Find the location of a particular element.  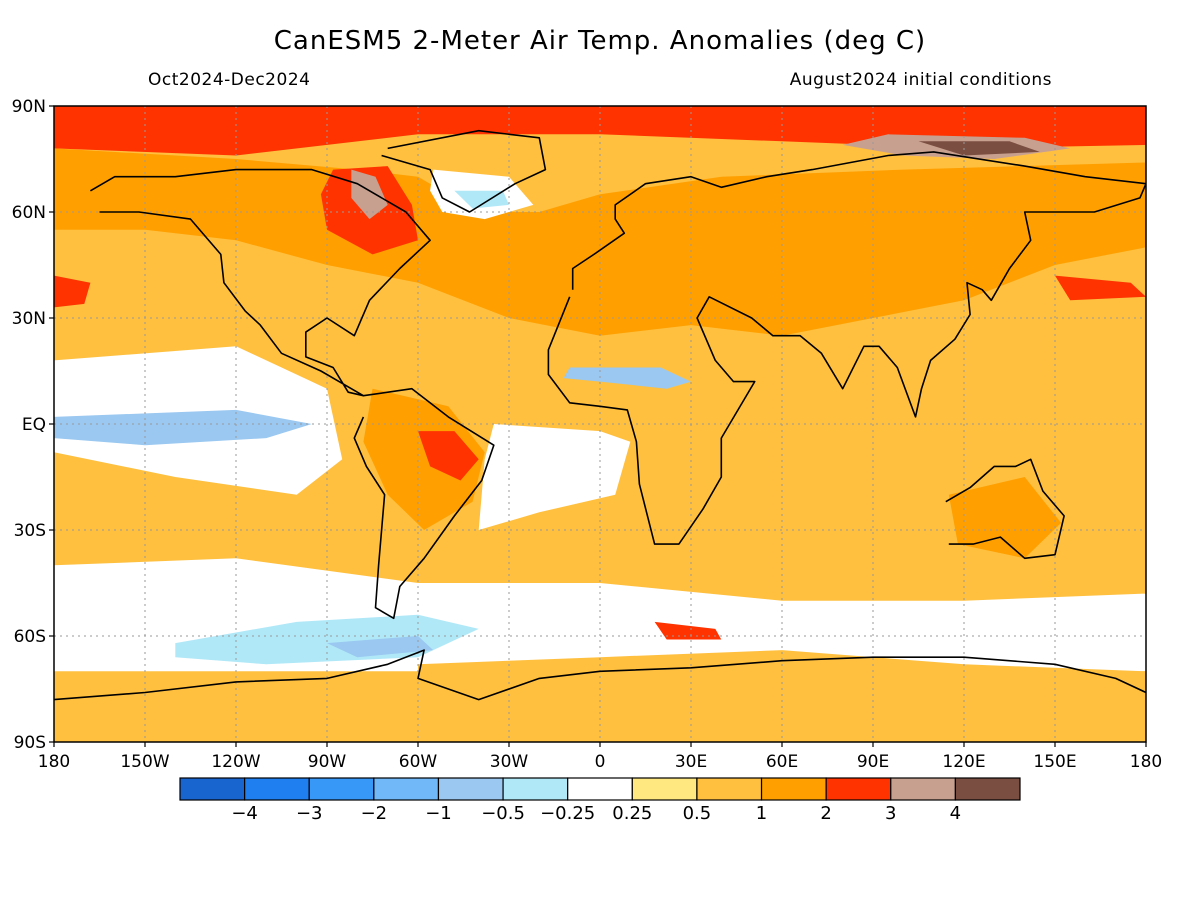

lat-tick-label: 90S is located at coordinates (30, 743).